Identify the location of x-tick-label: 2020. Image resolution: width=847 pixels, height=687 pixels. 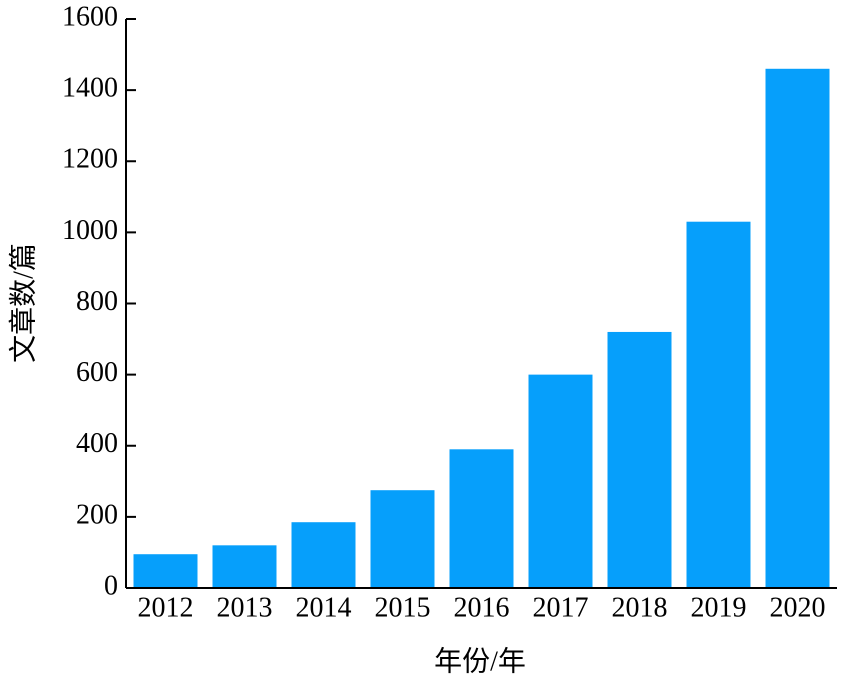
(798, 607).